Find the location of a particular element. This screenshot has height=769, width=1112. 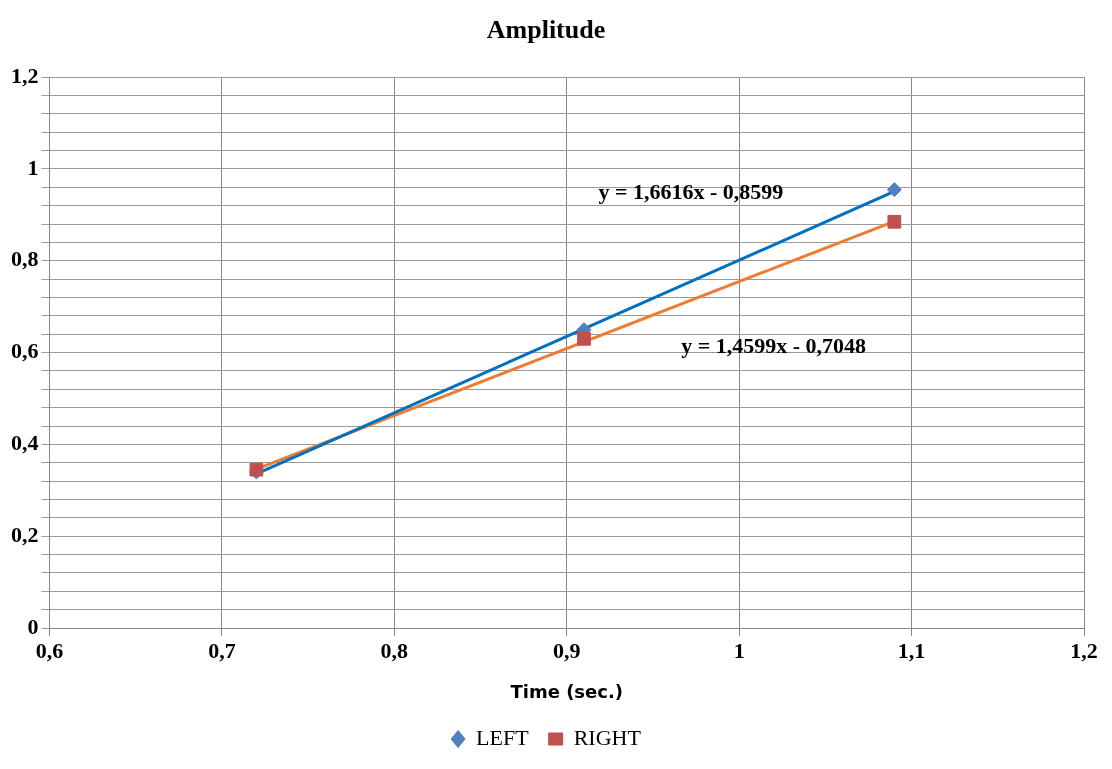

y-tick-label: 0,4 is located at coordinates (25, 443).